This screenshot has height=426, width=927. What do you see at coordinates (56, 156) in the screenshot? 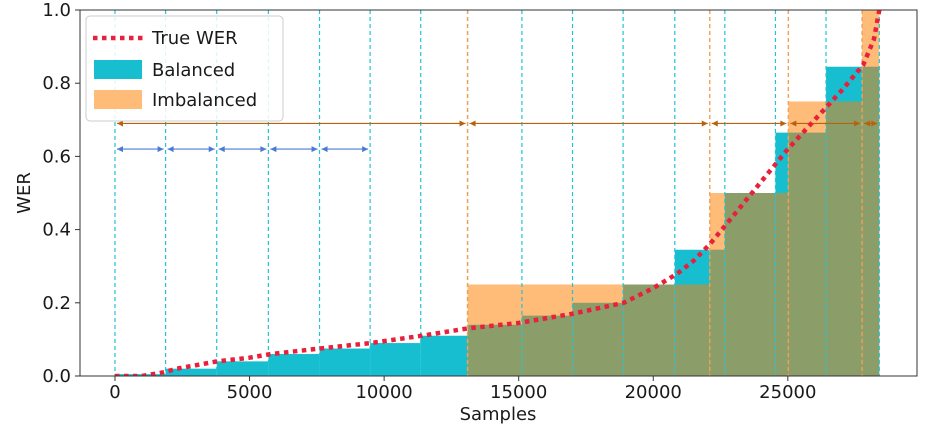
I see `y-tick-label: 0.6` at bounding box center [56, 156].